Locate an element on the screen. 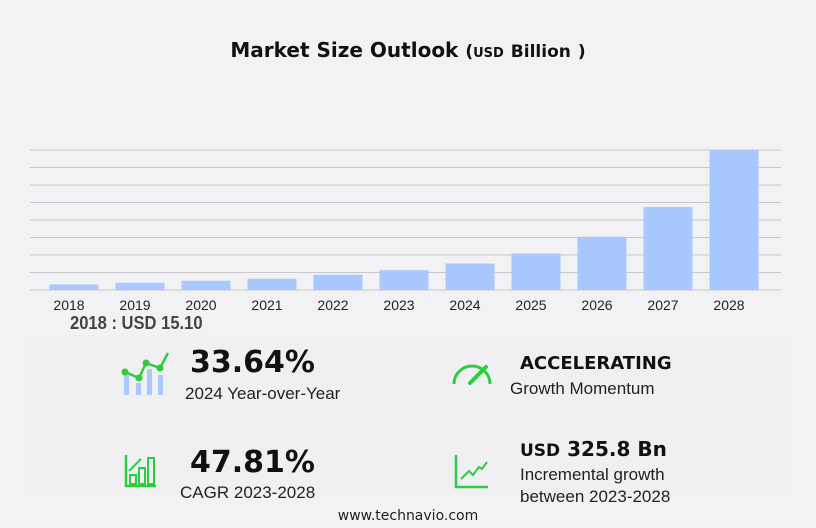  x-tick-label: 2026 is located at coordinates (596, 305).